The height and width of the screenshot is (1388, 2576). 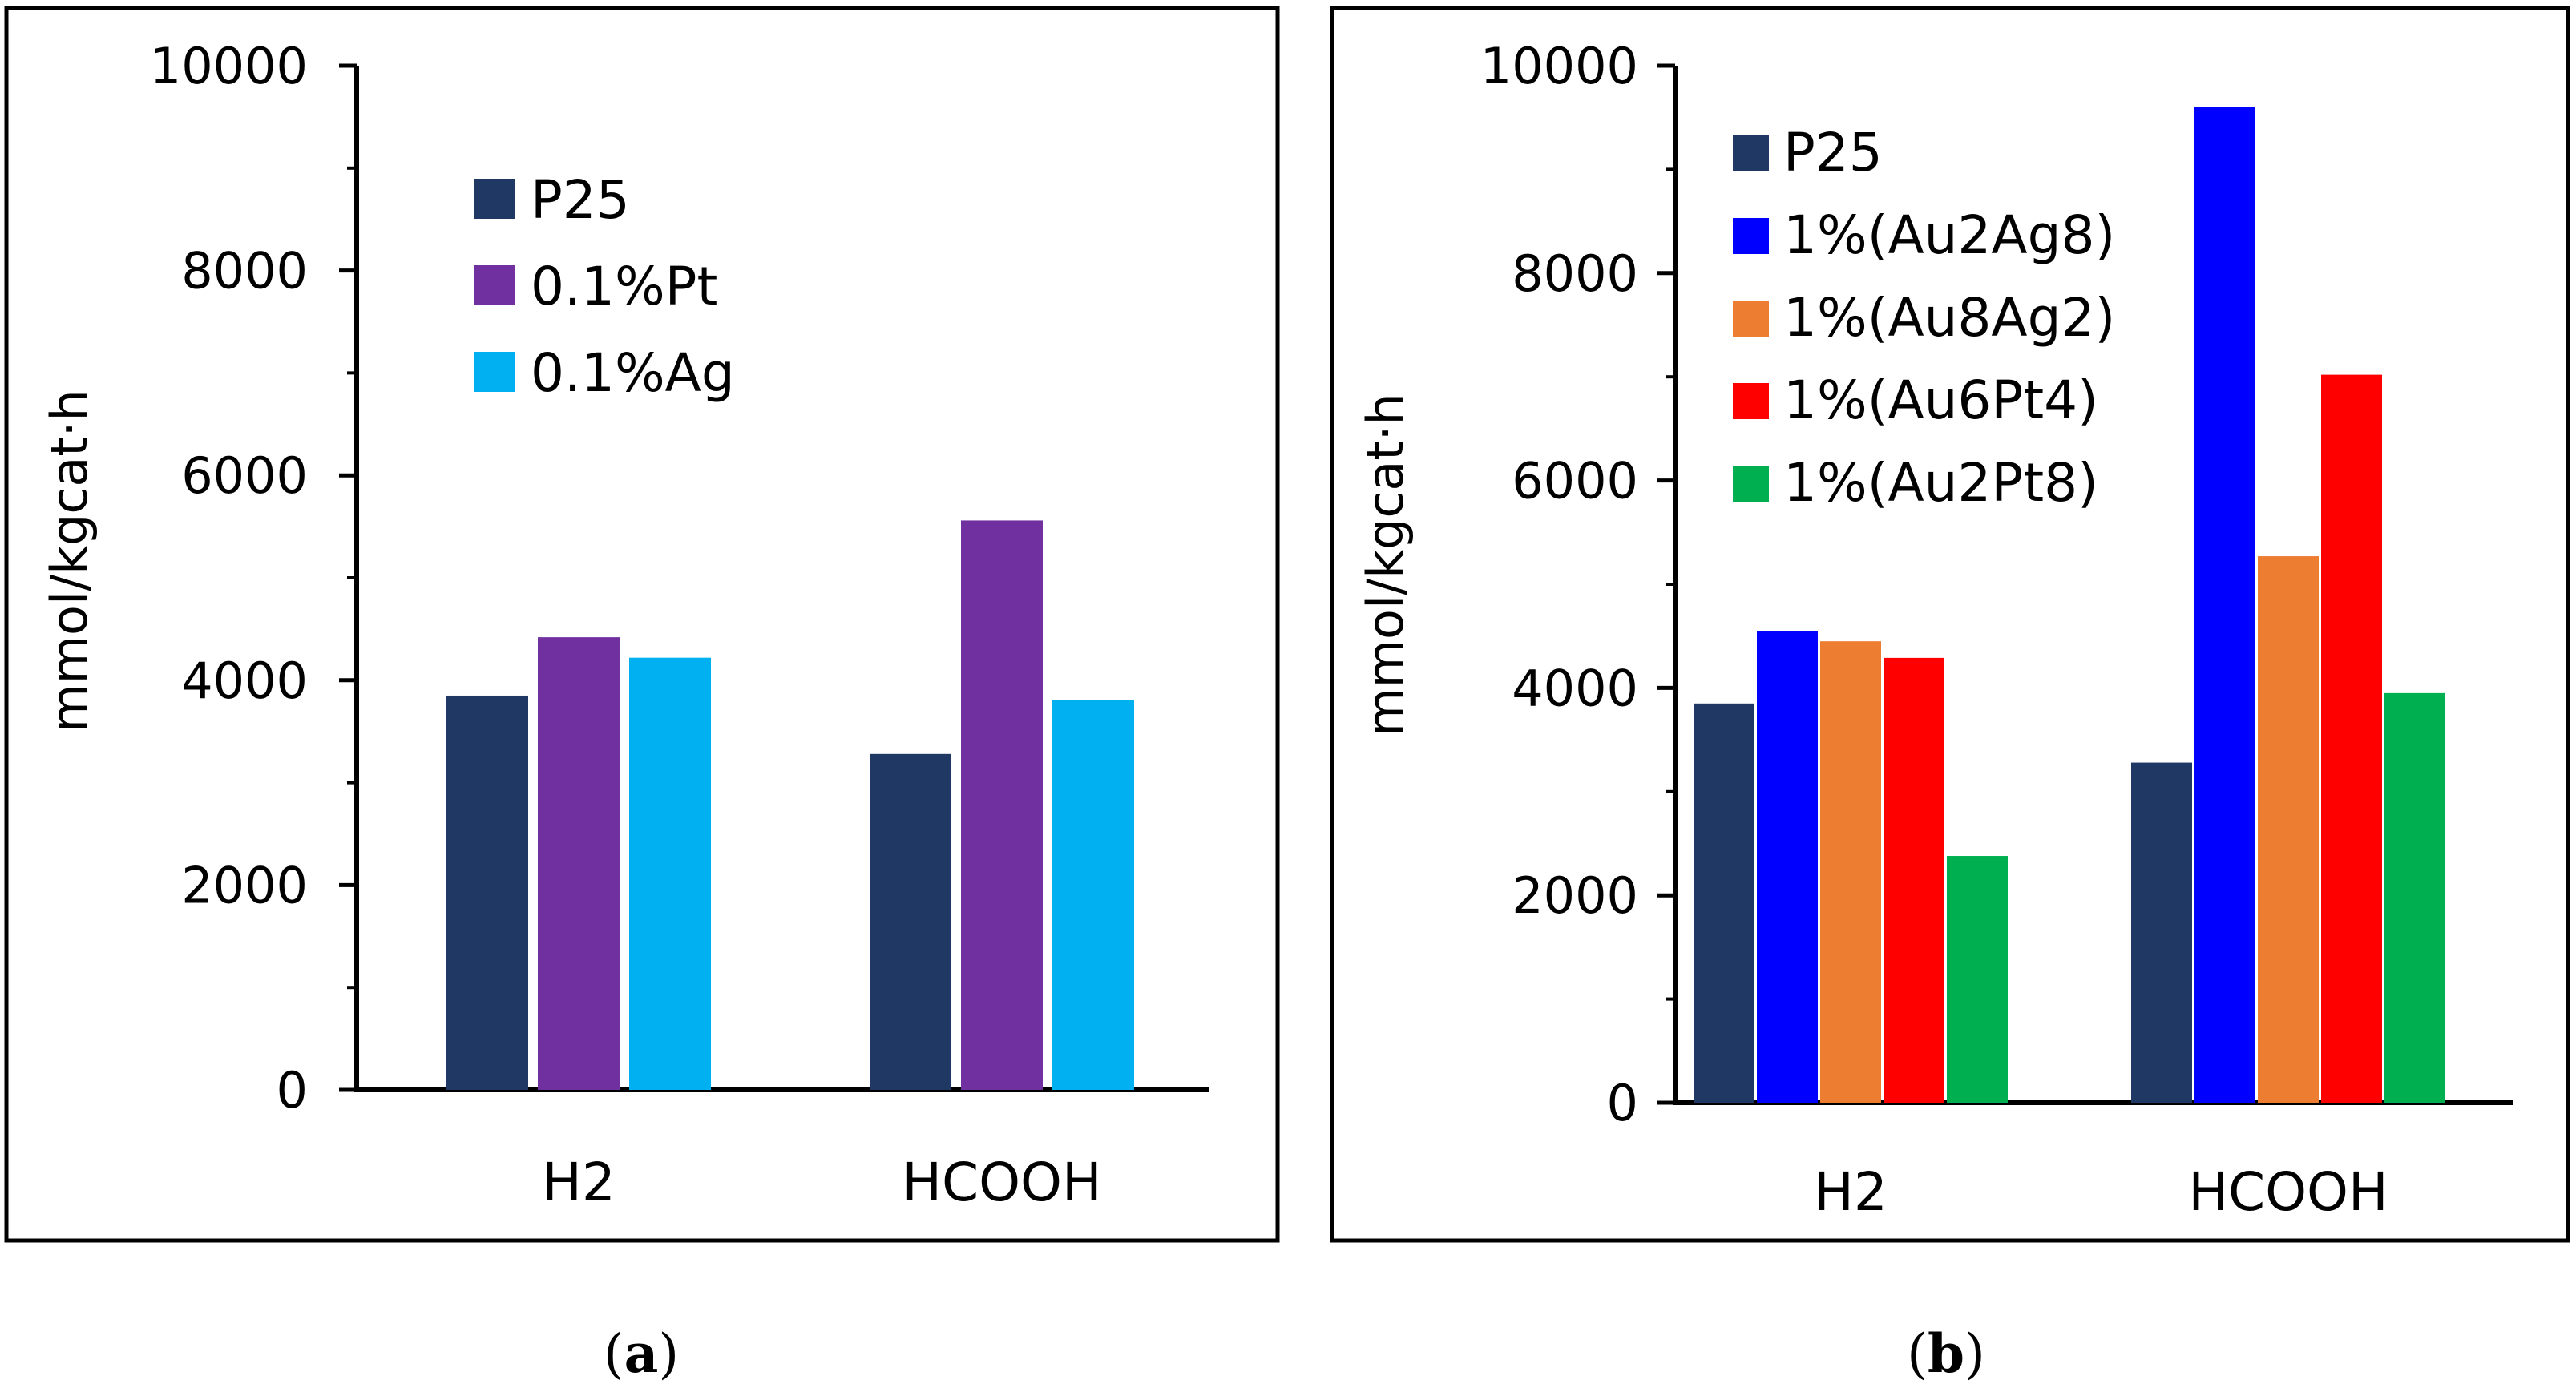 What do you see at coordinates (2288, 1192) in the screenshot?
I see `panel-b-x-category-label: HCOOH` at bounding box center [2288, 1192].